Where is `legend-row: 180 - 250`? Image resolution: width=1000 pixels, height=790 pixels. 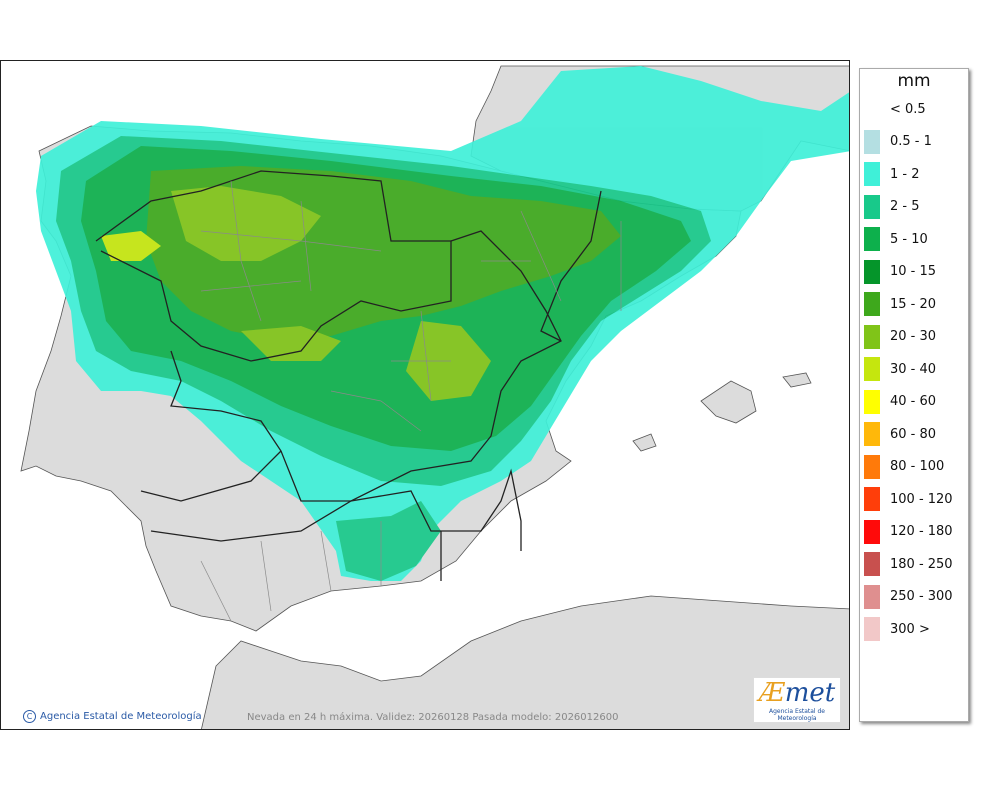
legend-row: 180 - 250 is located at coordinates (908, 564).